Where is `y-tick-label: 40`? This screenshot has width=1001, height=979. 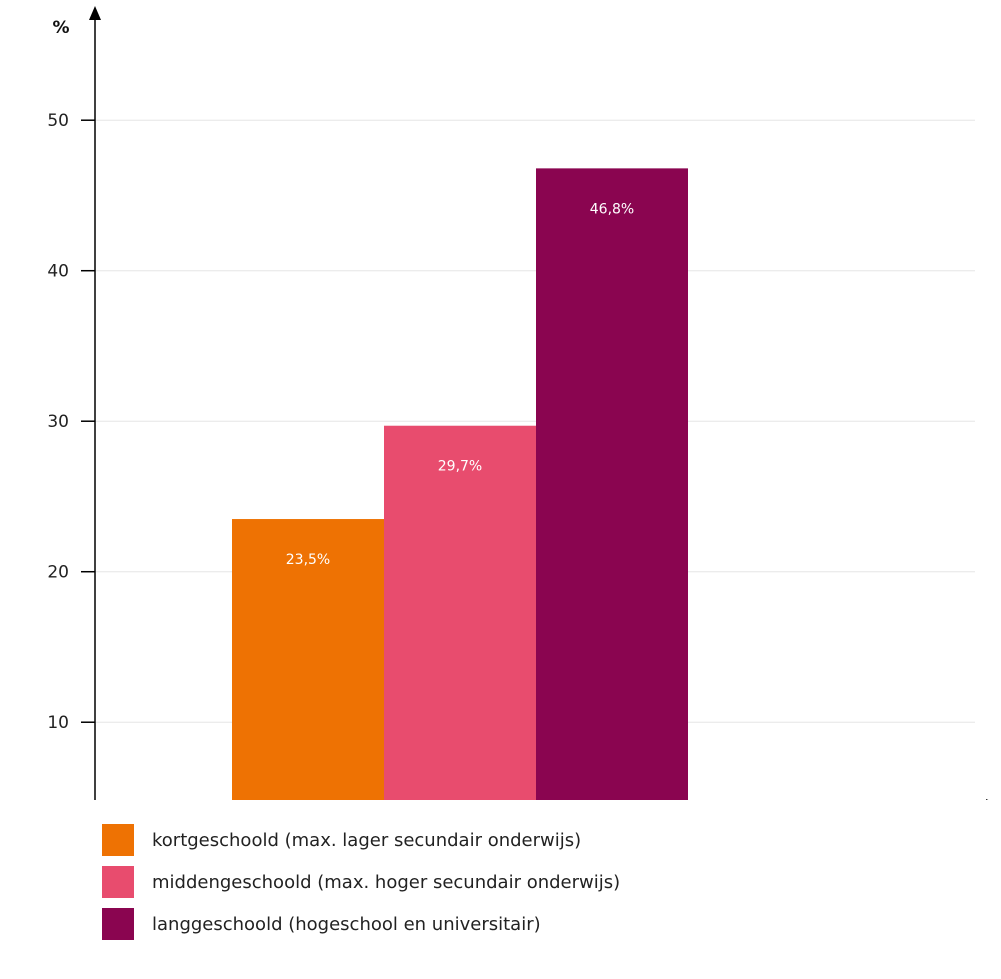
y-tick-label: 40 is located at coordinates (58, 272).